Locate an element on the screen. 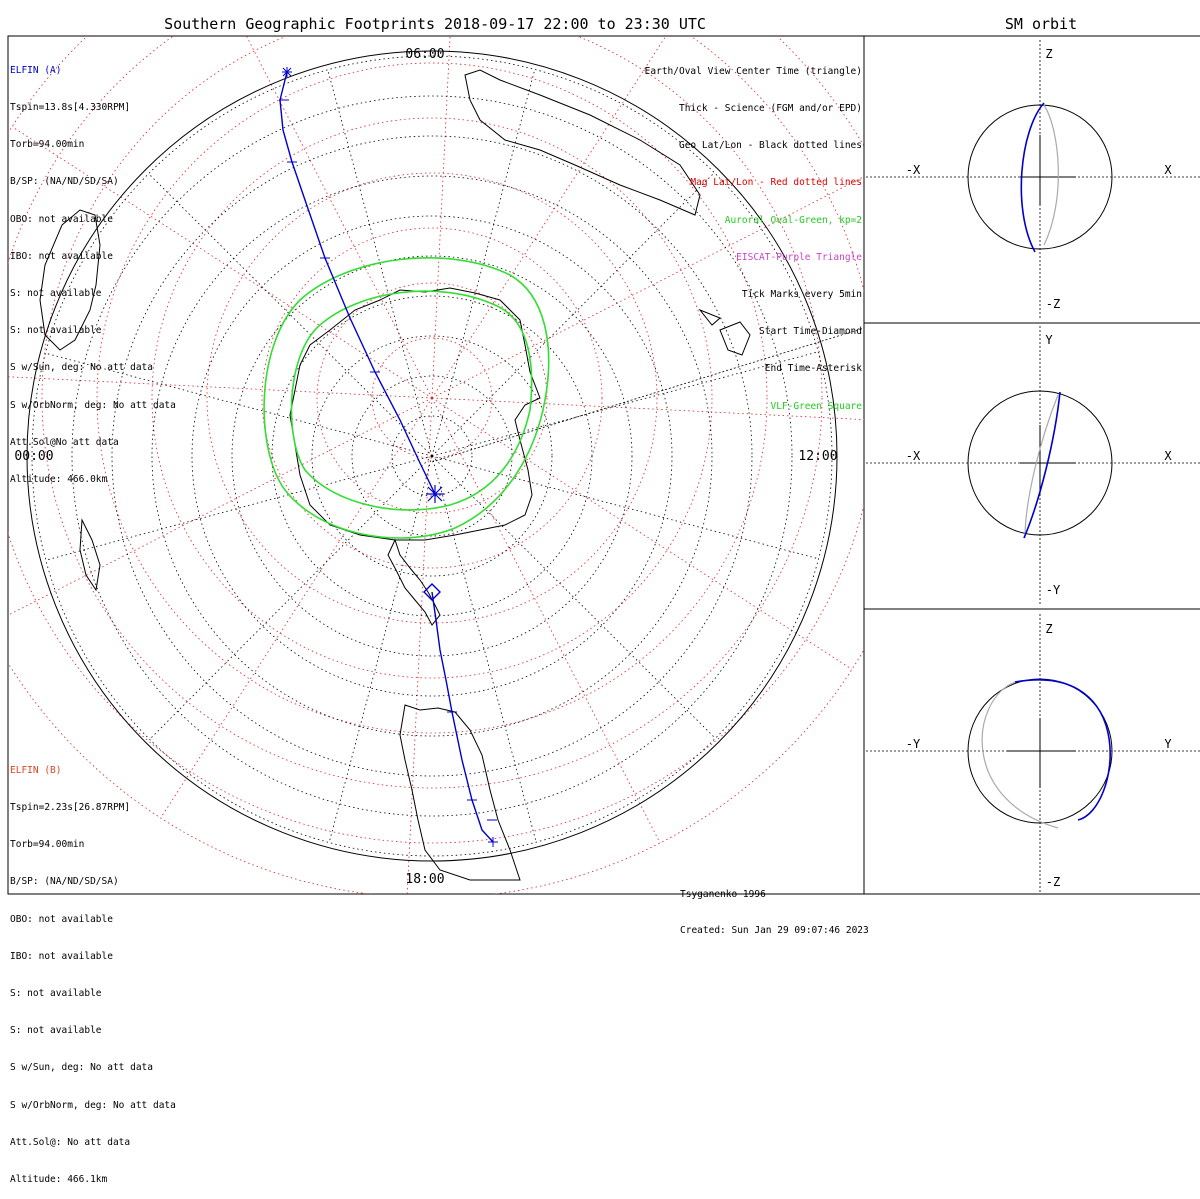 The width and height of the screenshot is (1200, 1199). elfin-a-header: ELFIN (A) is located at coordinates (36, 70).